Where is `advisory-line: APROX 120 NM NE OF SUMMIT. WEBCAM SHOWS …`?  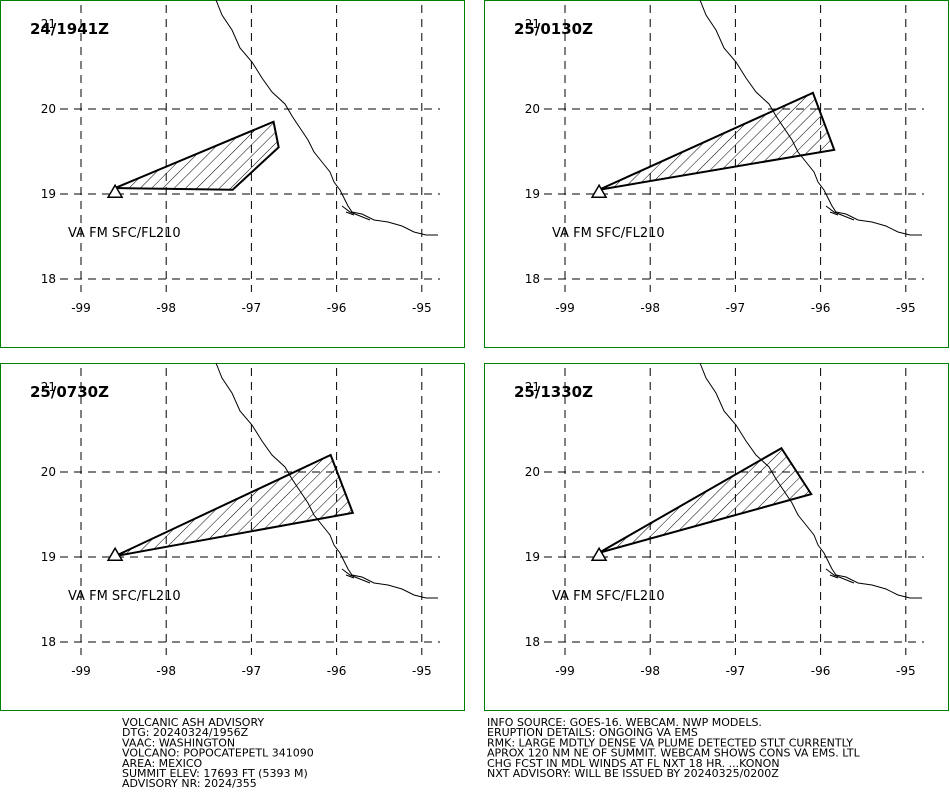 advisory-line: APROX 120 NM NE OF SUMMIT. WEBCAM SHOWS … is located at coordinates (674, 753).